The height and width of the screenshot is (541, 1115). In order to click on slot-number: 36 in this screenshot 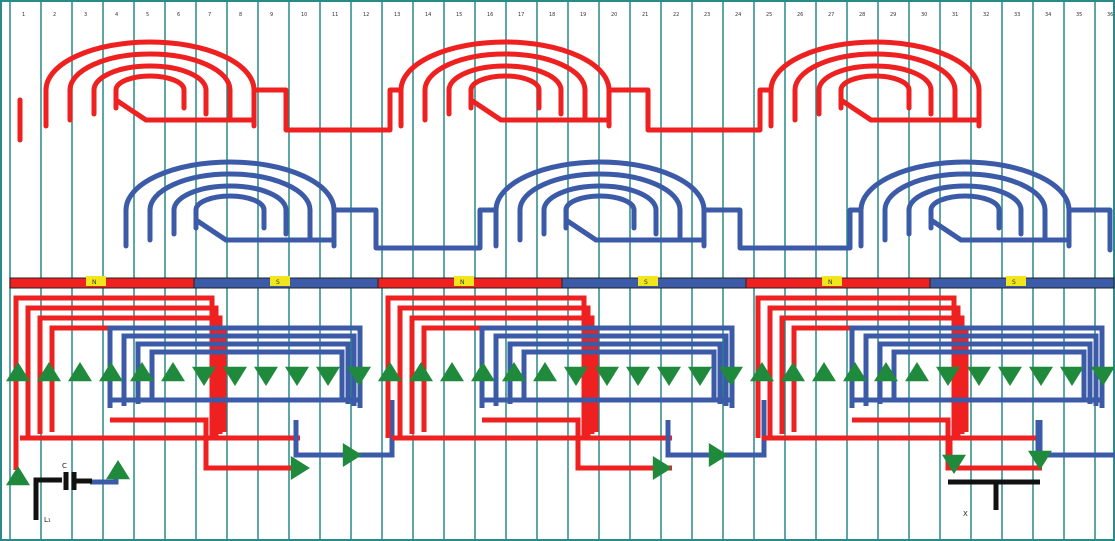, I will do `click(1110, 15)`.